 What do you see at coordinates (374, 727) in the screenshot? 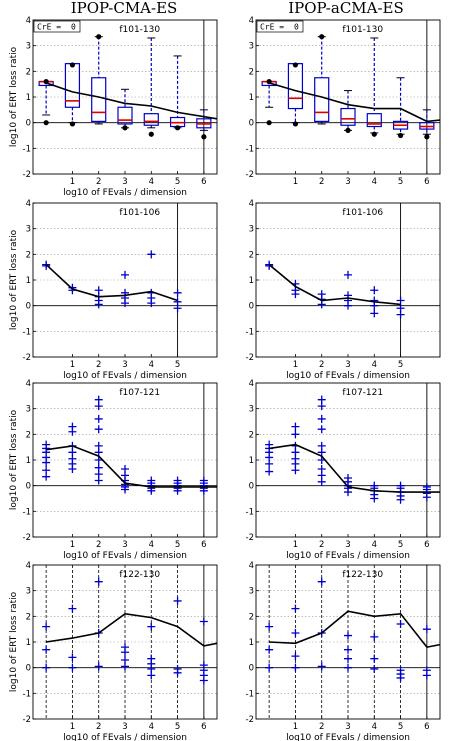
I see `x-tick-label: 4` at bounding box center [374, 727].